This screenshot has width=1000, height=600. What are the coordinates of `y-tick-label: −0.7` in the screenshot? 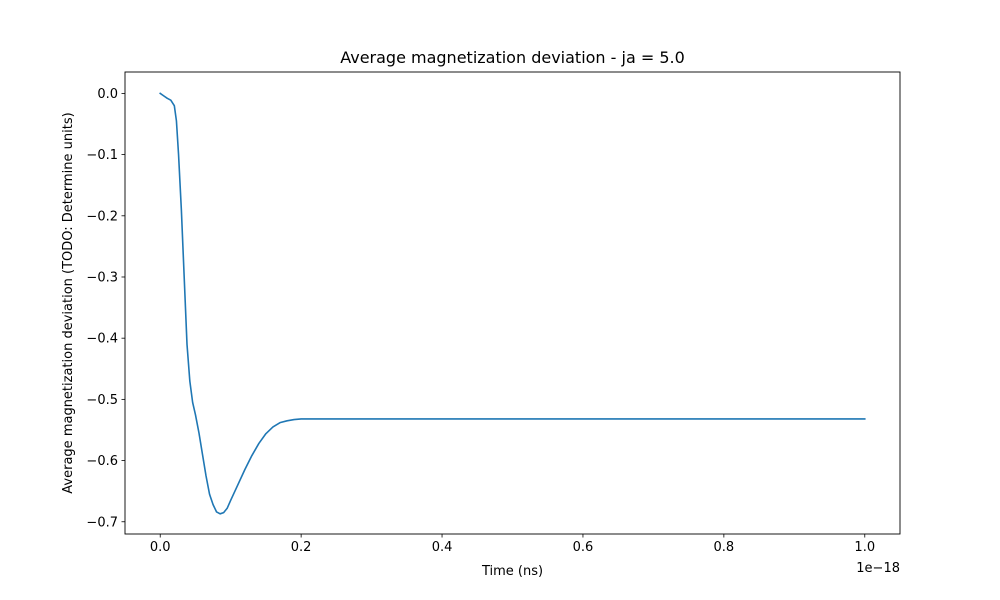 It's located at (102, 522).